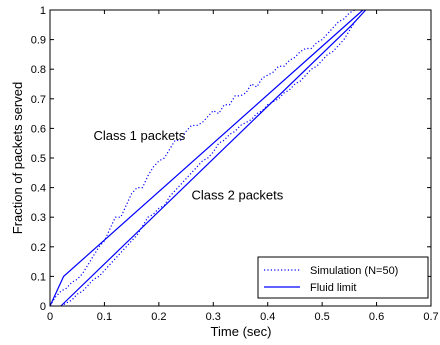  I want to click on annotation-class-1: Class 1 packets, so click(140, 135).